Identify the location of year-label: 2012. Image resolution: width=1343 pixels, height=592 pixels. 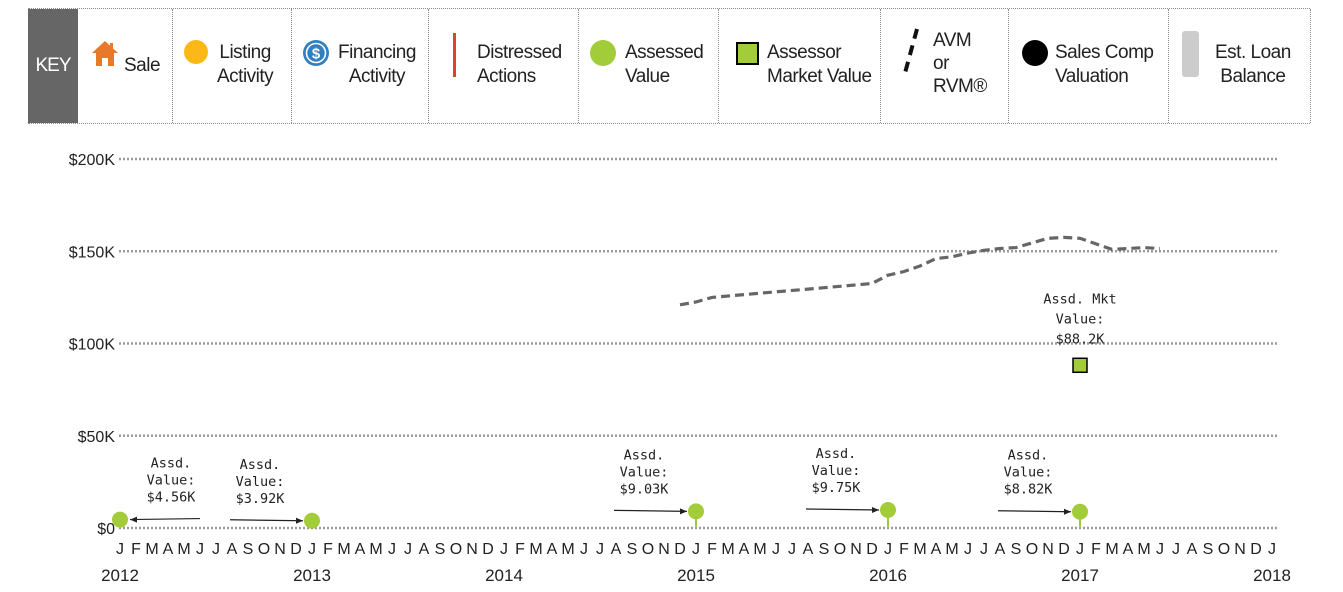
(120, 575).